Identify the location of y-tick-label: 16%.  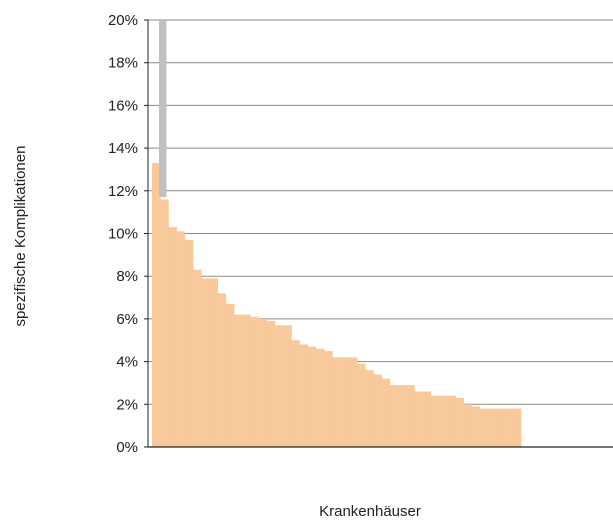
(123, 105).